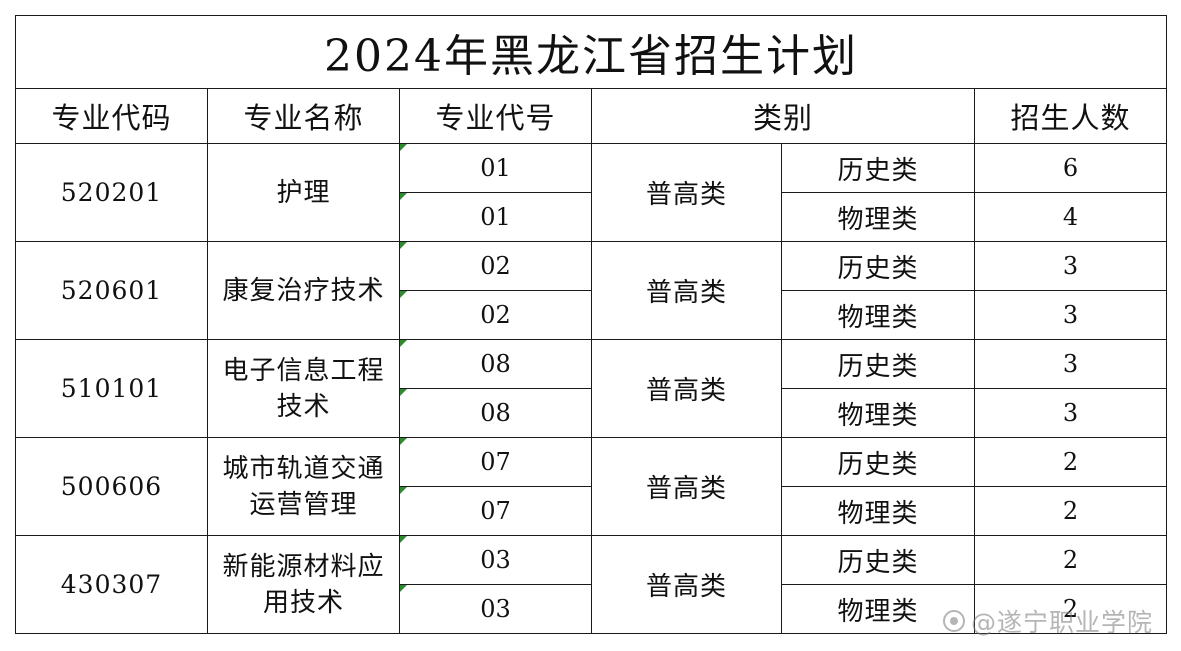 The image size is (1181, 651). Describe the element at coordinates (303, 468) in the screenshot. I see `major-name-line: 城市轨道交通` at that location.